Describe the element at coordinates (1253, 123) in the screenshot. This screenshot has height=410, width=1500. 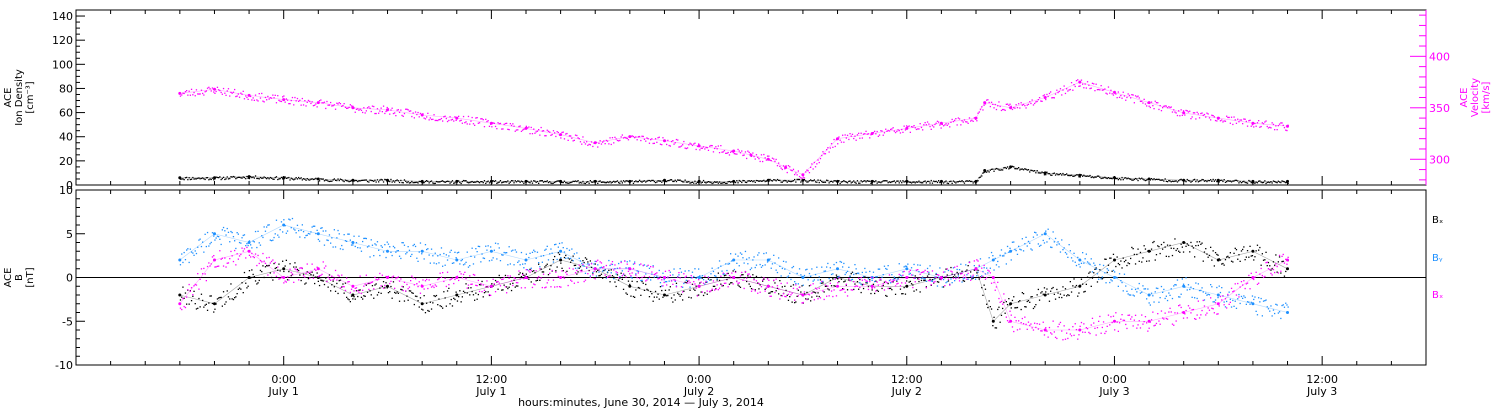
I see `velocity-series-point` at that location.